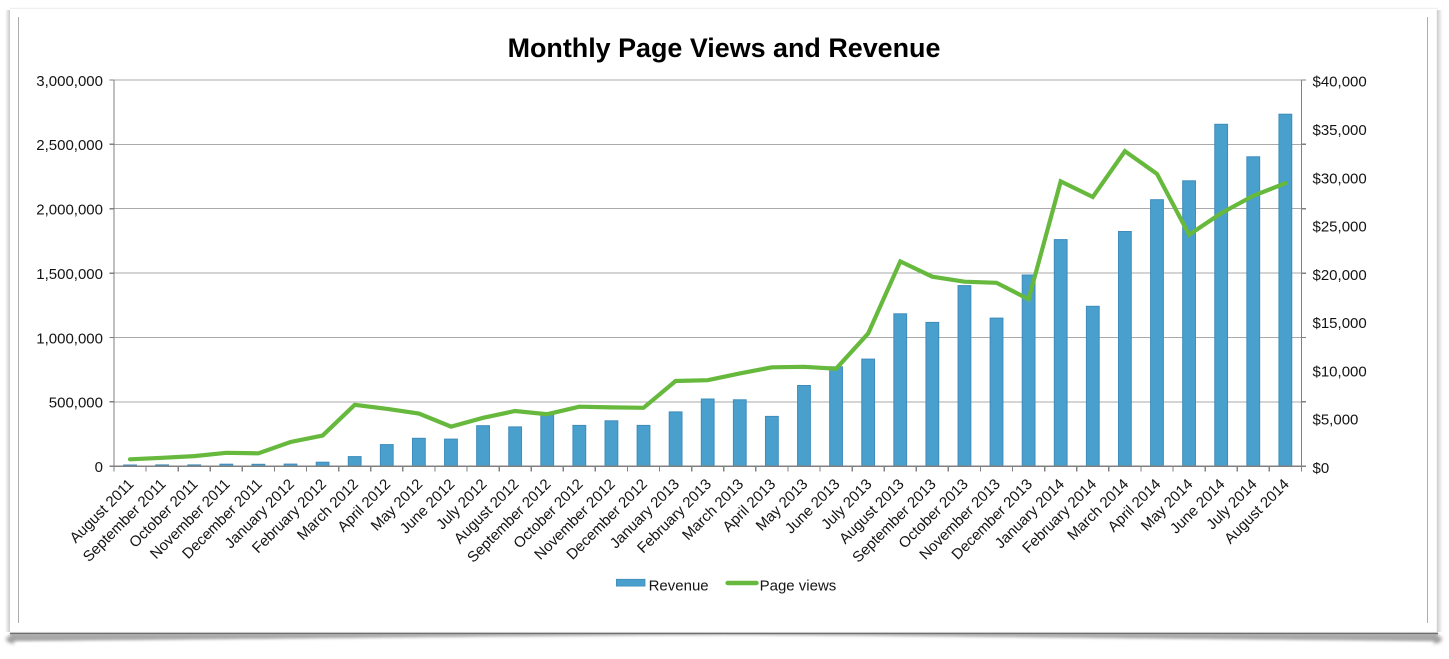 The height and width of the screenshot is (659, 1449). Describe the element at coordinates (1340, 178) in the screenshot. I see `svg-text: $30,000` at that location.